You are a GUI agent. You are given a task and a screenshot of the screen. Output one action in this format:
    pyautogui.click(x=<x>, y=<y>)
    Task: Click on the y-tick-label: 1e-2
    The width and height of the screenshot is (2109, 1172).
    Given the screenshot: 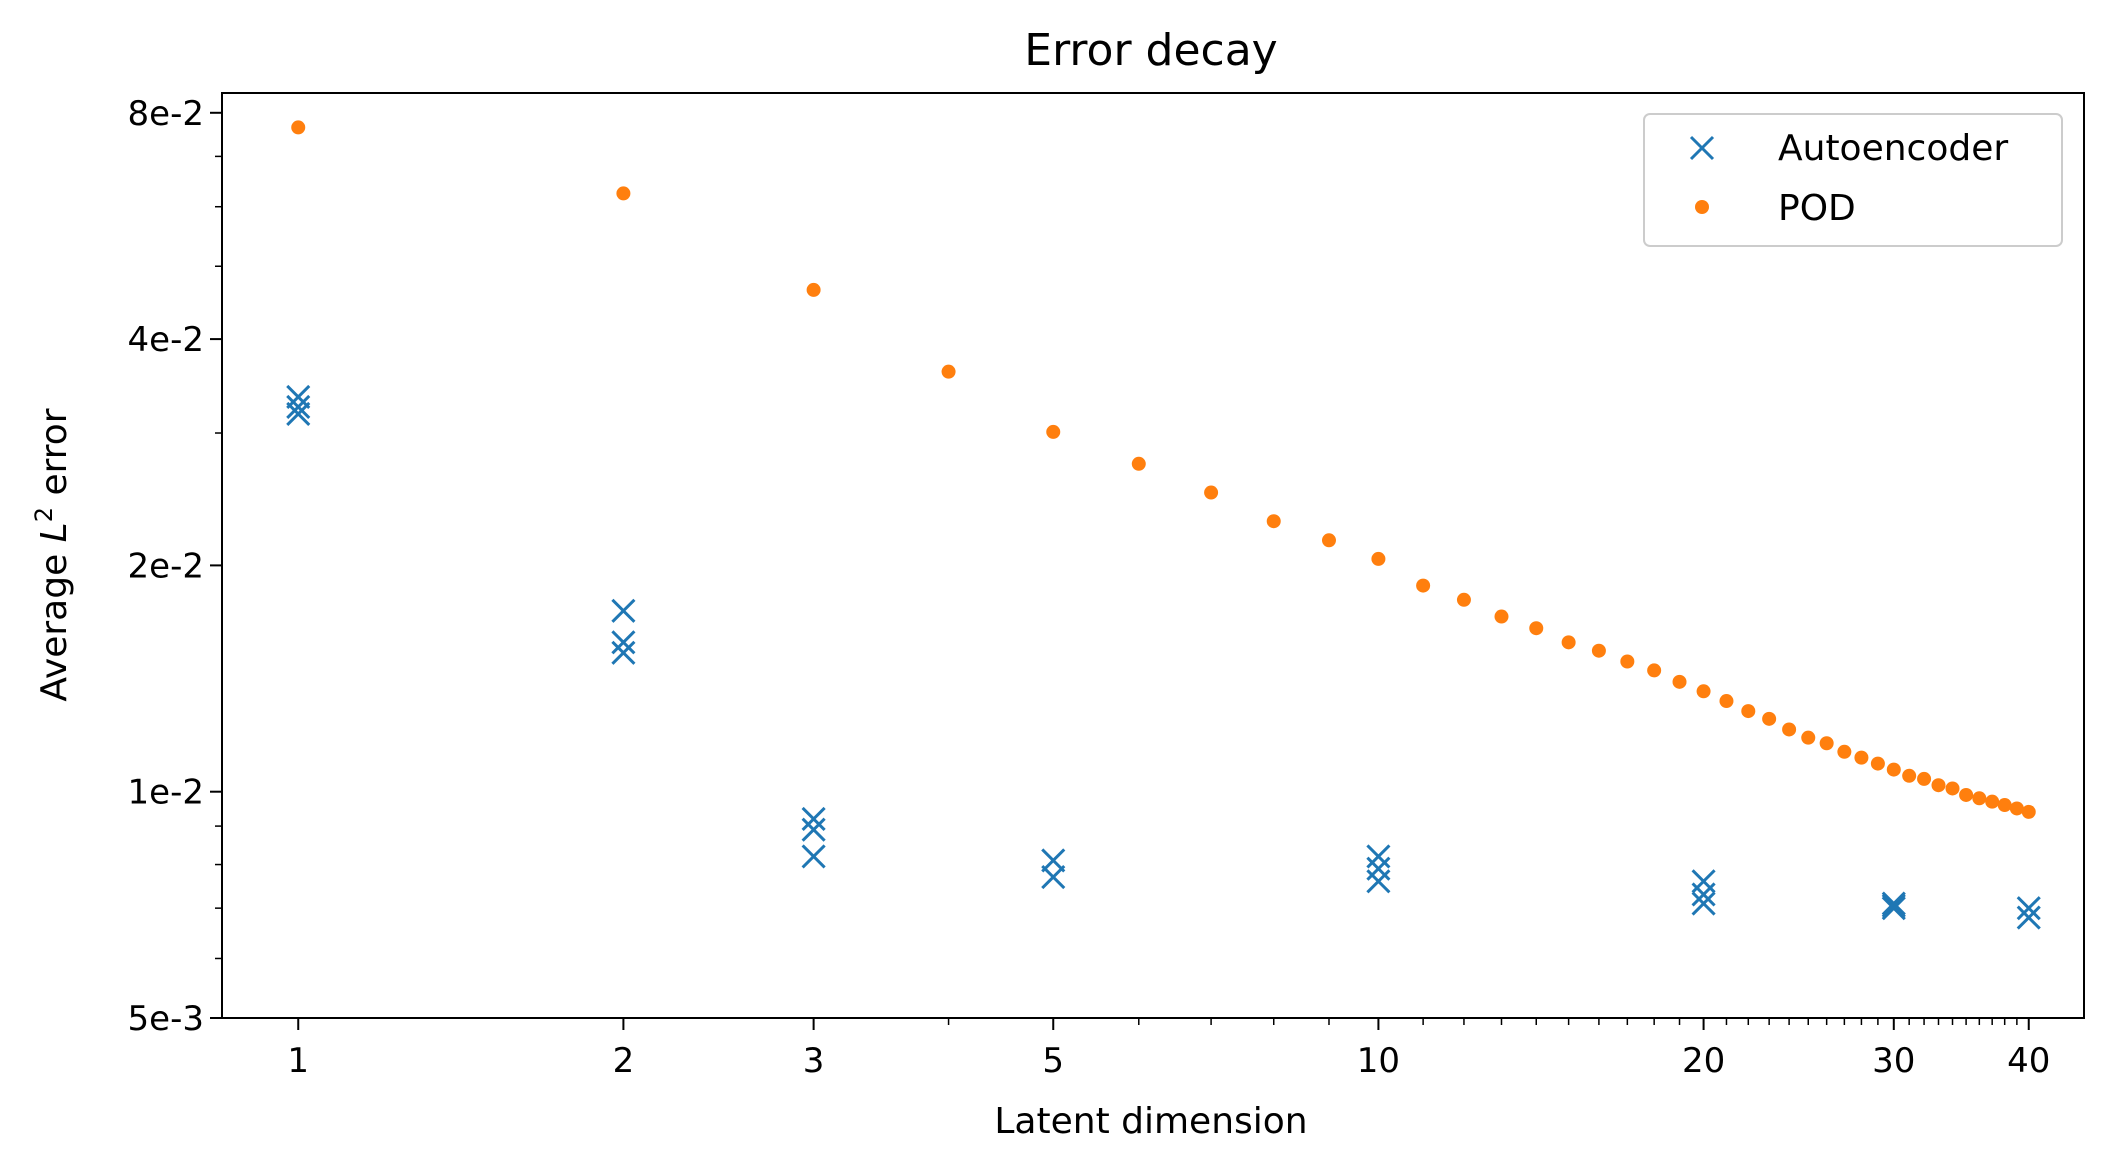 What is the action you would take?
    pyautogui.click(x=166, y=793)
    